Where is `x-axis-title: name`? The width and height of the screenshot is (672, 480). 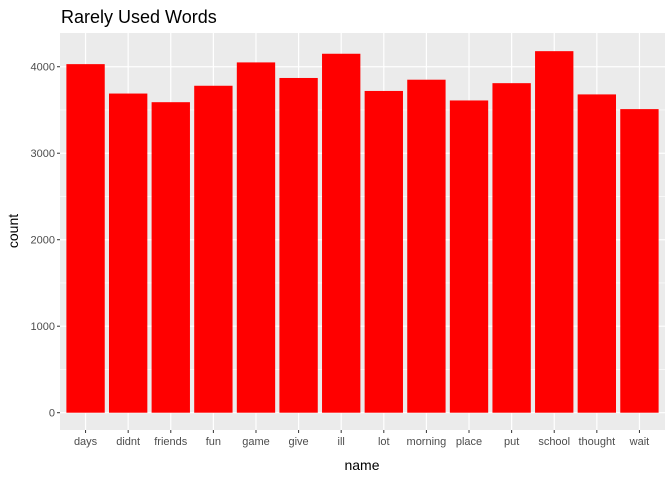 x-axis-title: name is located at coordinates (361, 465).